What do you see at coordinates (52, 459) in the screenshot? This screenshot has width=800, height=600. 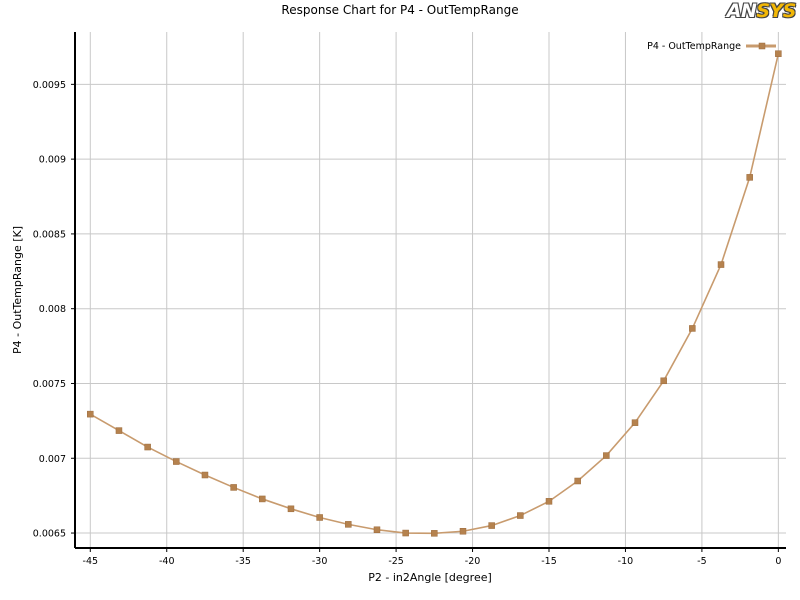 I see `y-tick-label: 0.007` at bounding box center [52, 459].